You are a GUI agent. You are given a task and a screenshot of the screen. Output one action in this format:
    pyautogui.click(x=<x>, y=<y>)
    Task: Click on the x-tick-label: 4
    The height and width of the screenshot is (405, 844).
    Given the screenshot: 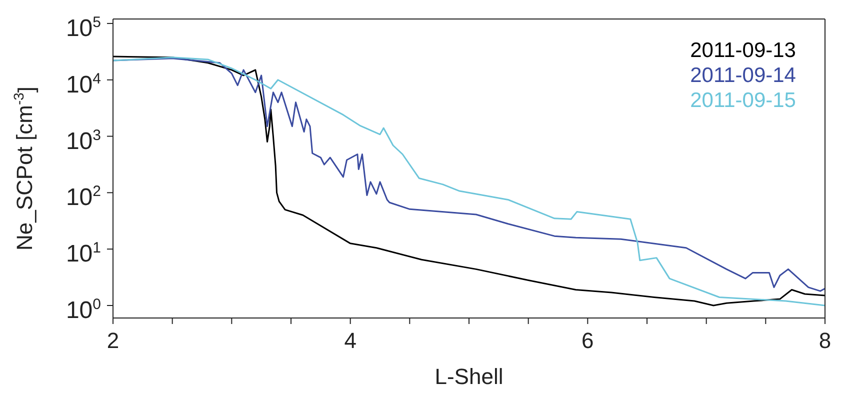 What is the action you would take?
    pyautogui.click(x=350, y=340)
    